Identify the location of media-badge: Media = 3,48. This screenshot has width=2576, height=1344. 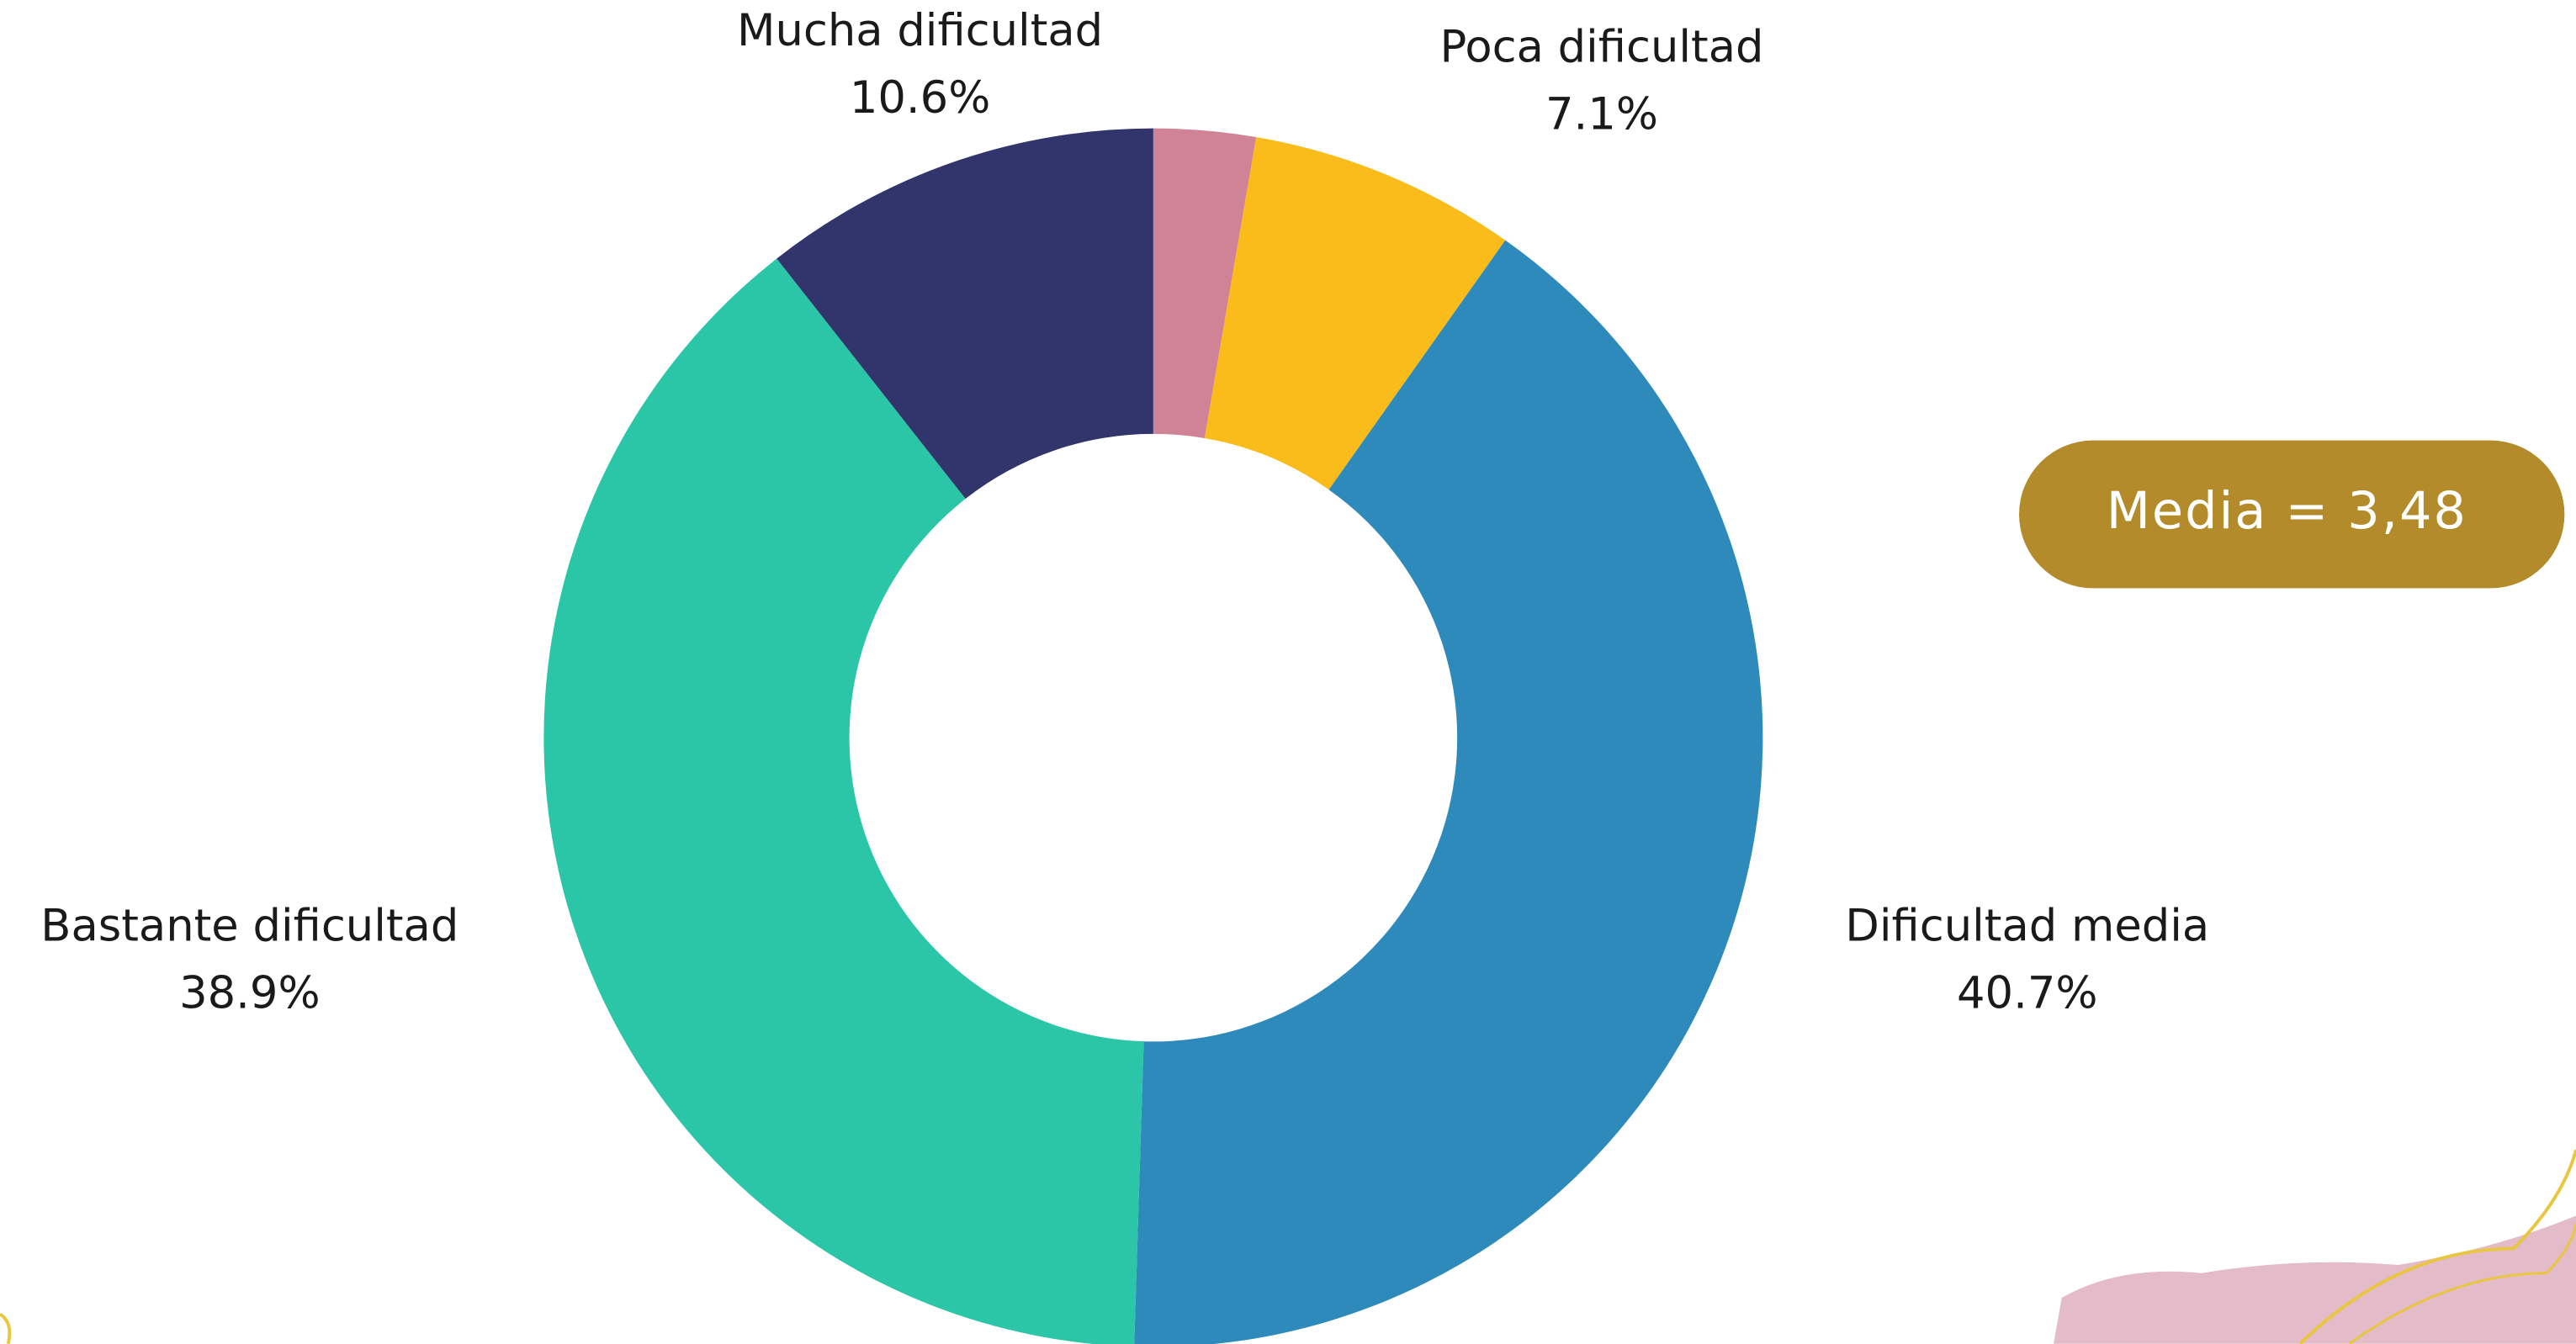
(2291, 514).